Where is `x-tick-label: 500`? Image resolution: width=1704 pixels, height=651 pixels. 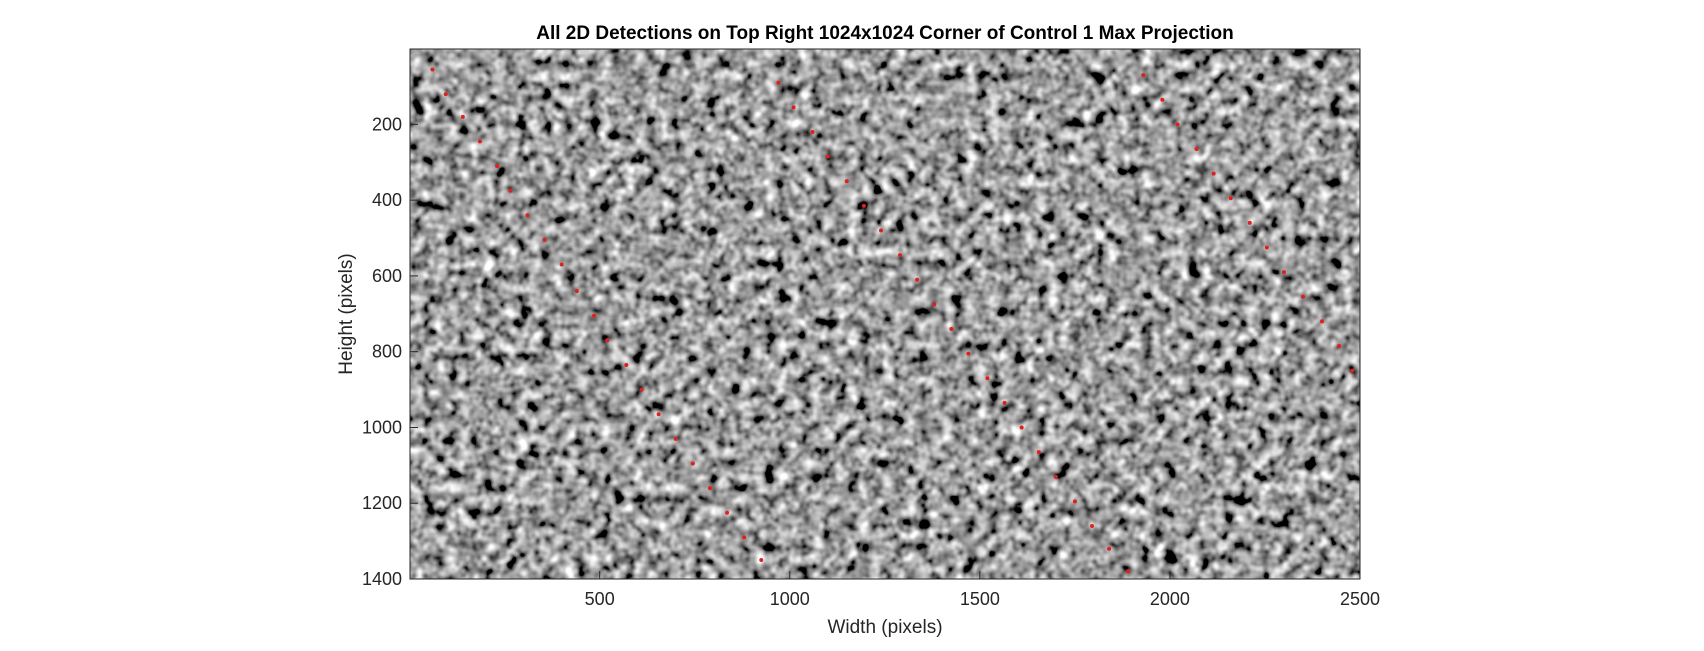 x-tick-label: 500 is located at coordinates (600, 599).